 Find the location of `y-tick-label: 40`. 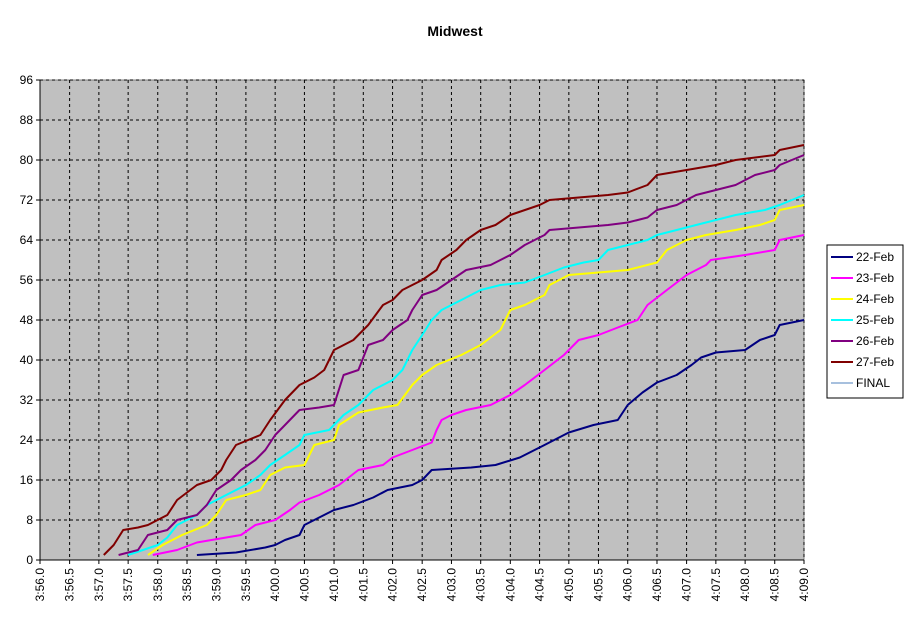

y-tick-label: 40 is located at coordinates (27, 360).